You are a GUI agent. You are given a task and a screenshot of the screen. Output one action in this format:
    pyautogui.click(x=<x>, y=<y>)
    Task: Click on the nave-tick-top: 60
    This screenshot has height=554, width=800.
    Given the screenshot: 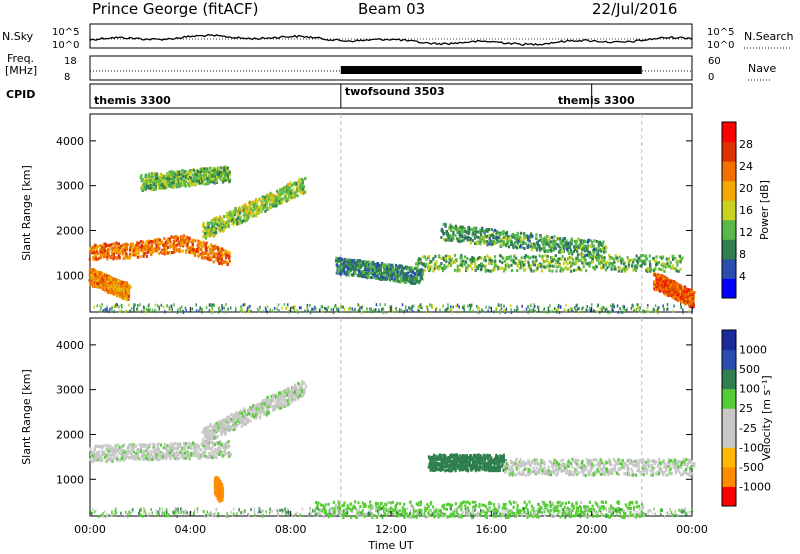 What is the action you would take?
    pyautogui.click(x=714, y=61)
    